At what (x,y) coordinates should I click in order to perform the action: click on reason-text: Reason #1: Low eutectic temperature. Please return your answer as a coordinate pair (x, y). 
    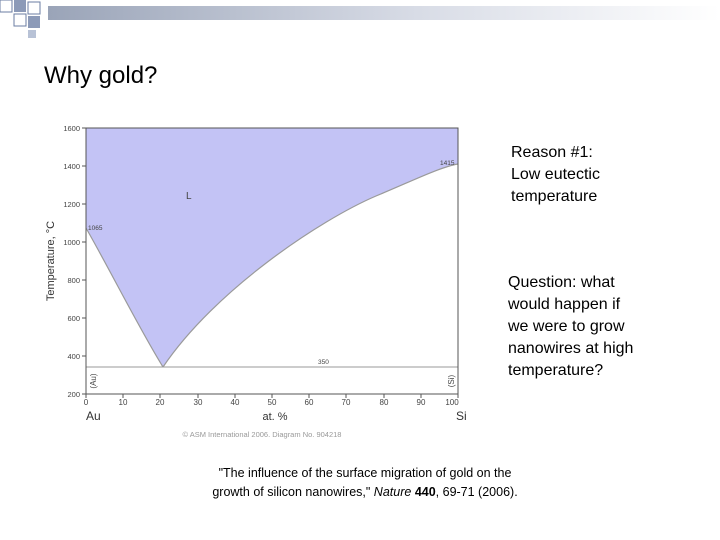
    Looking at the image, I should click on (555, 175).